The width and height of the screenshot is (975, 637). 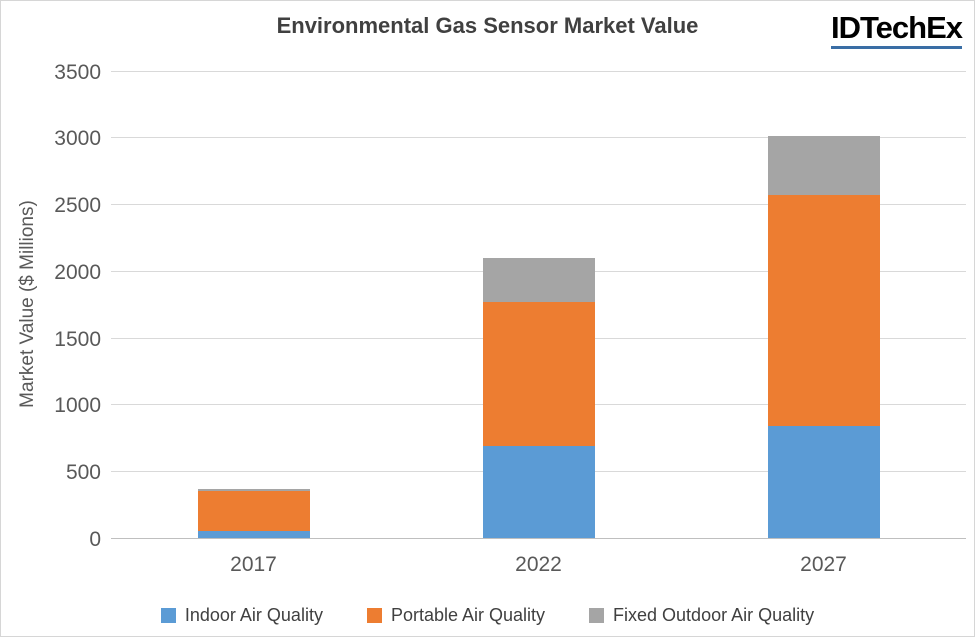 What do you see at coordinates (77, 139) in the screenshot?
I see `y-tick-label: 3000` at bounding box center [77, 139].